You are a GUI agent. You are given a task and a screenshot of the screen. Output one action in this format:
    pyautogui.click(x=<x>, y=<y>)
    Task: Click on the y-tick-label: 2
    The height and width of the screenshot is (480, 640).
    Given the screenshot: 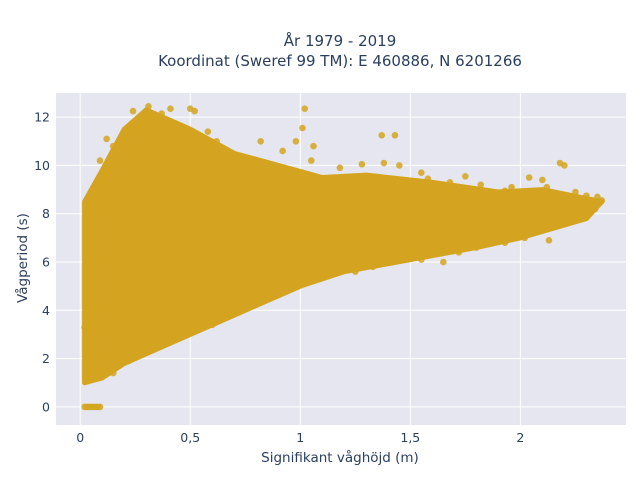 What is the action you would take?
    pyautogui.click(x=46, y=358)
    